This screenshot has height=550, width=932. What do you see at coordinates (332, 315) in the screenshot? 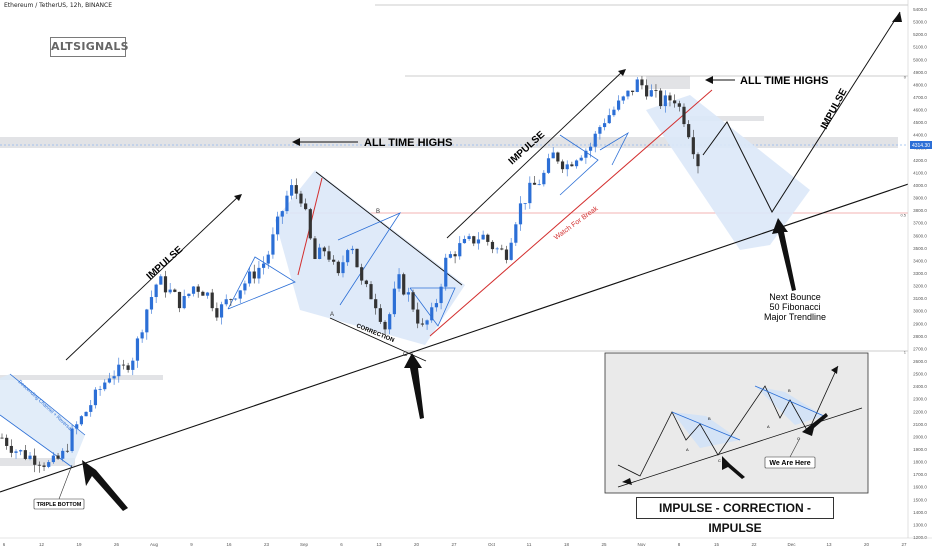
I see `label-wave-a: A` at bounding box center [332, 315].